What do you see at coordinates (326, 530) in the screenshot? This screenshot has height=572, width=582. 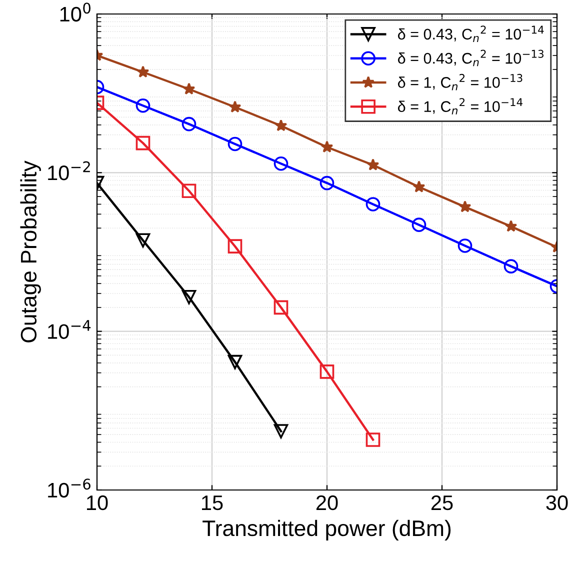 I see `x-axis-title: Transmitted power (dBm)` at bounding box center [326, 530].